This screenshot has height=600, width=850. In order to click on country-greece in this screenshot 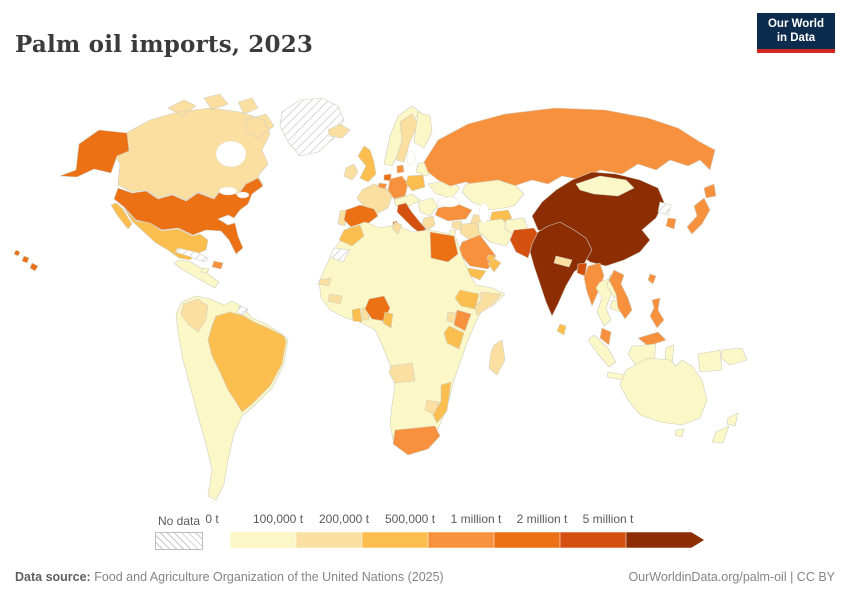, I will do `click(428, 223)`.